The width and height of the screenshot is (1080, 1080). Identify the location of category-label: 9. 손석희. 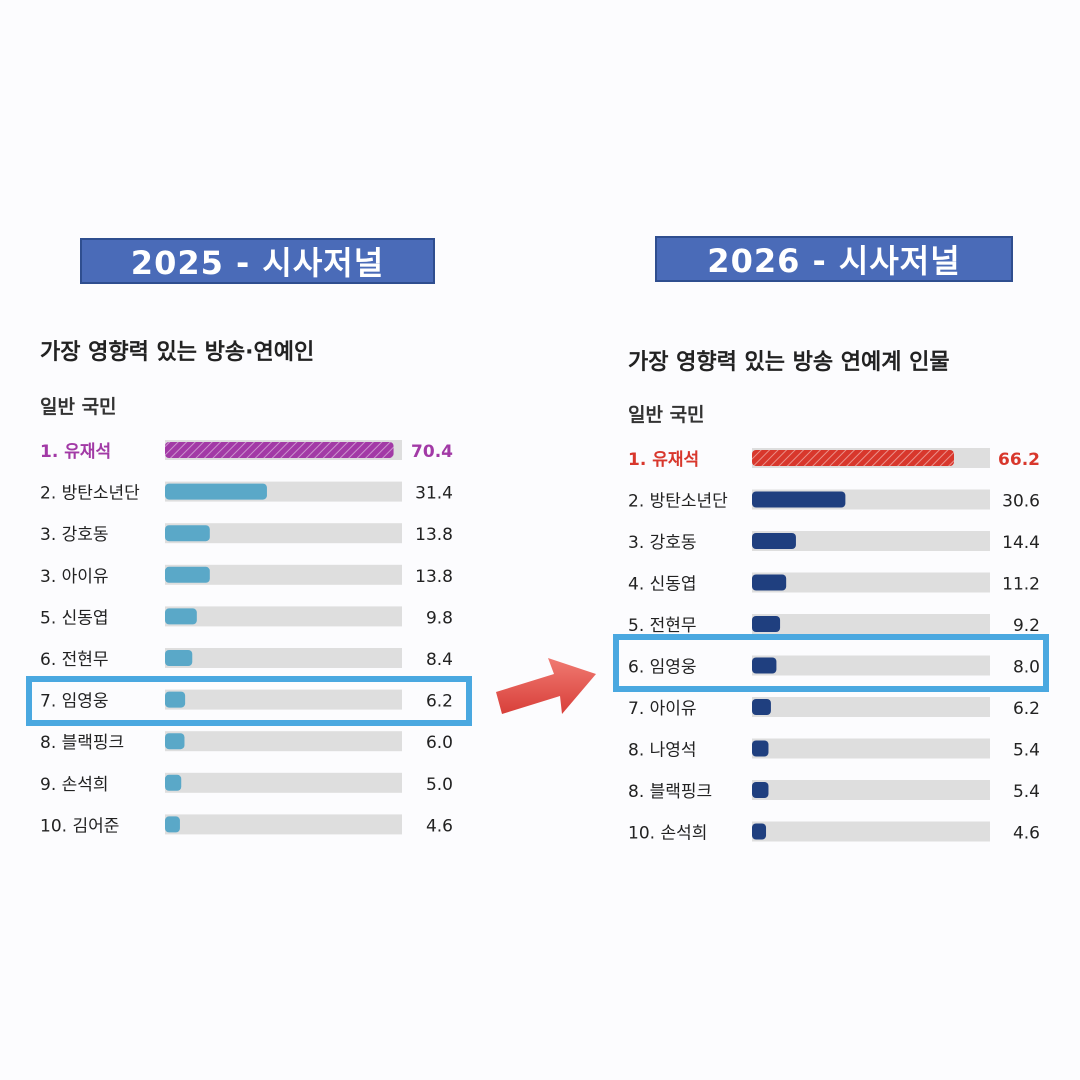
(74, 785).